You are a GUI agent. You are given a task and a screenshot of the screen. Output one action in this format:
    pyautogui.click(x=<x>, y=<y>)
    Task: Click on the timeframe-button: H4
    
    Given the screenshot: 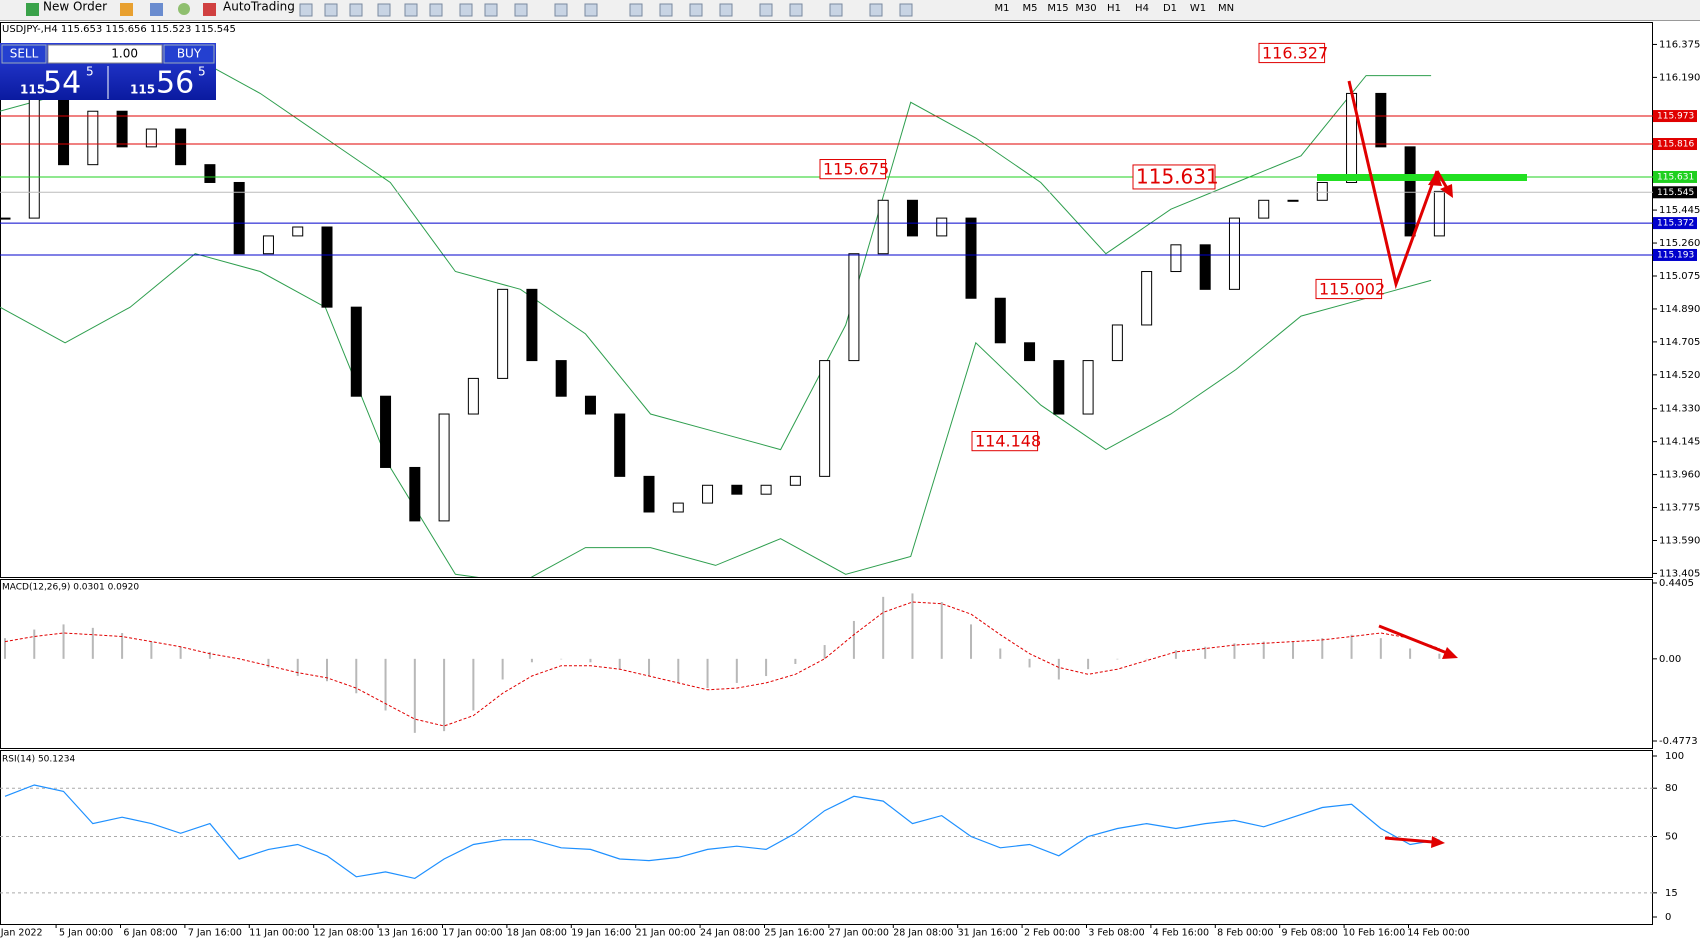 What is the action you would take?
    pyautogui.click(x=1142, y=8)
    